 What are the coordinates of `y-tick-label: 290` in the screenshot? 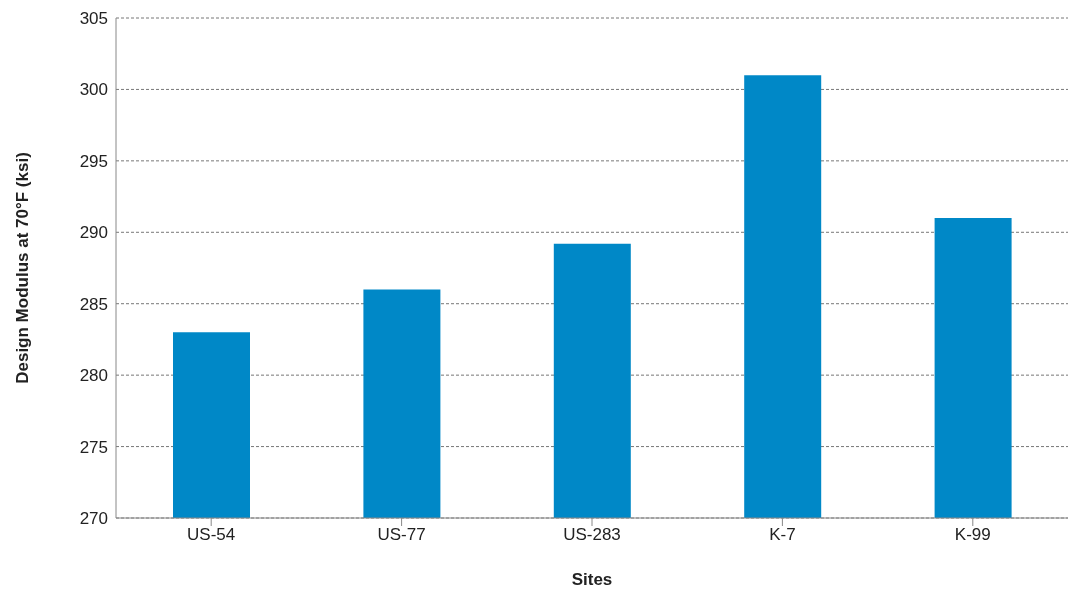 It's located at (93, 233).